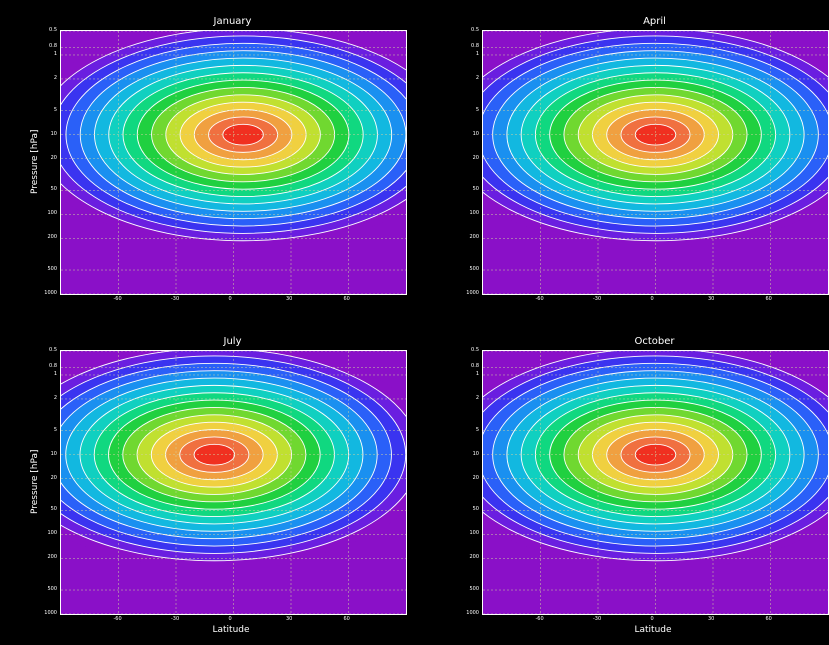 Image resolution: width=829 pixels, height=645 pixels. What do you see at coordinates (654, 21) in the screenshot?
I see `panel-title: April` at bounding box center [654, 21].